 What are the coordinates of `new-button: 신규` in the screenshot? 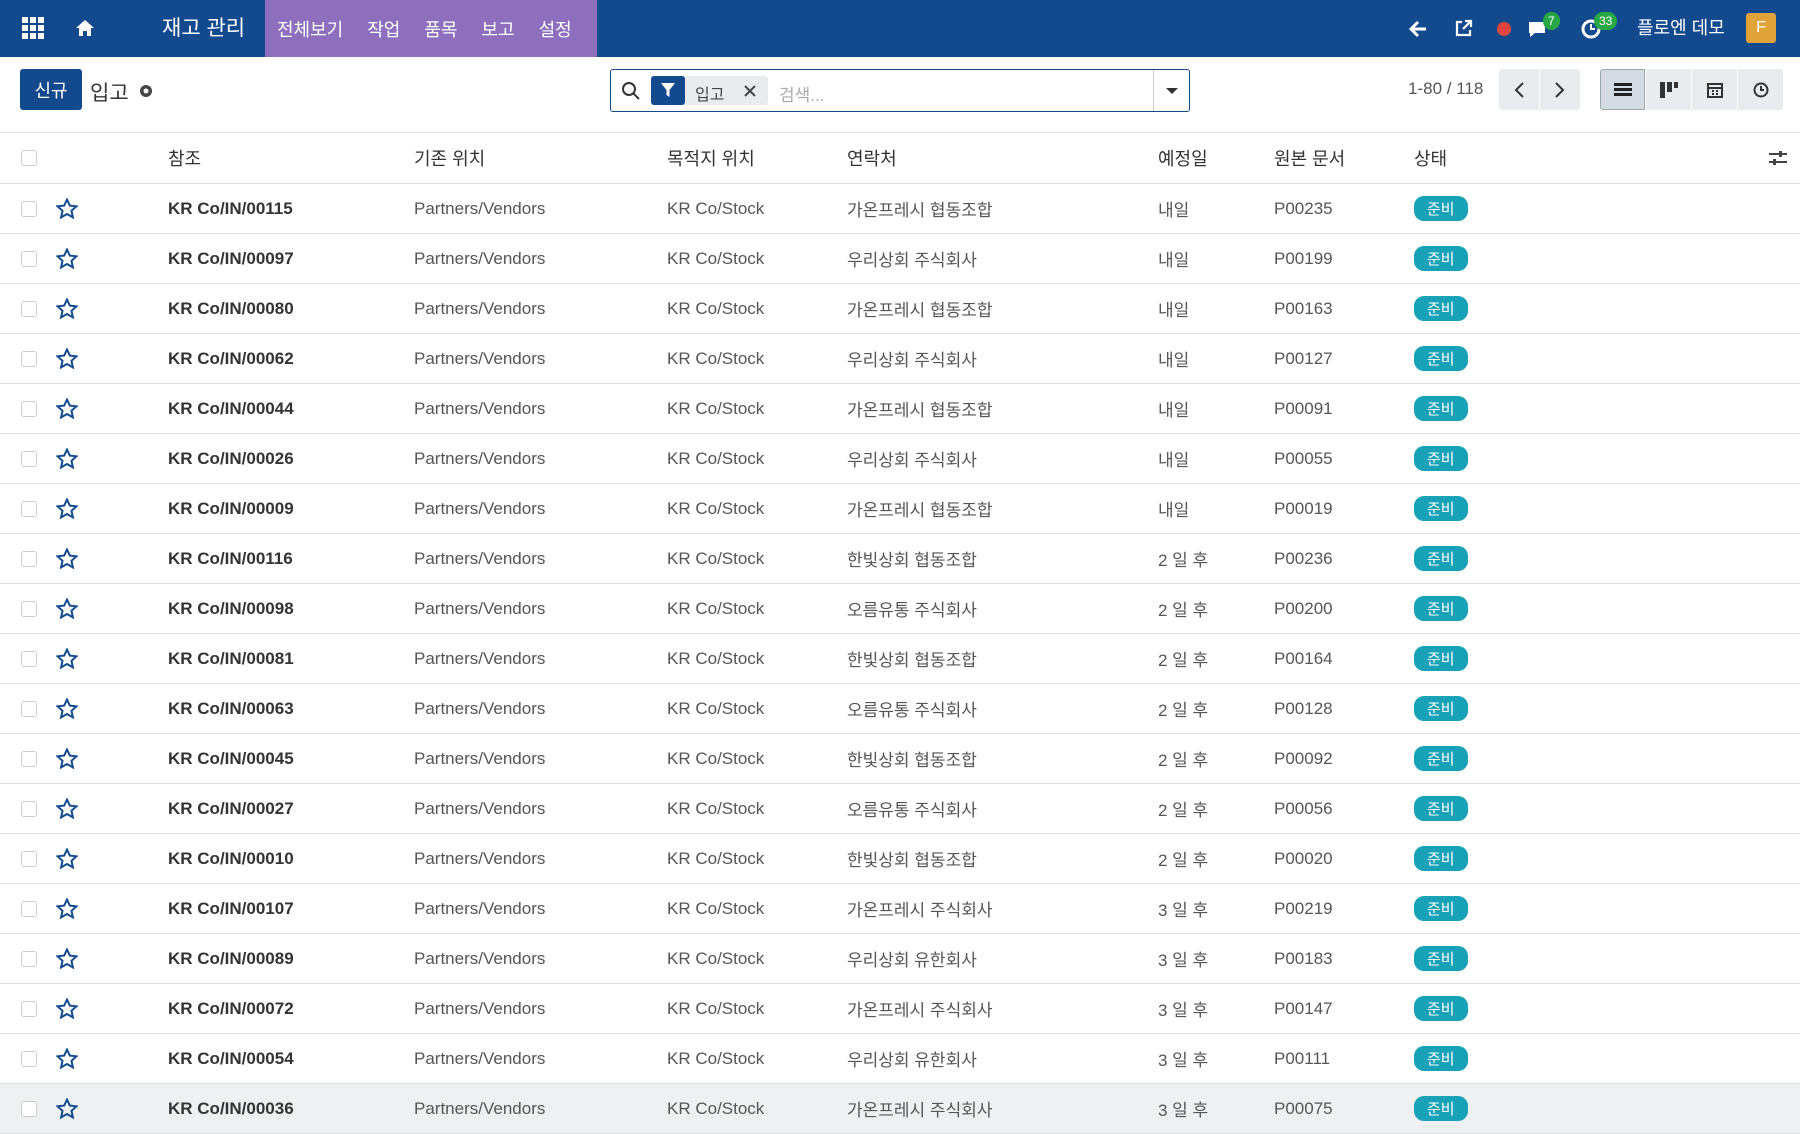 It's located at (51, 89).